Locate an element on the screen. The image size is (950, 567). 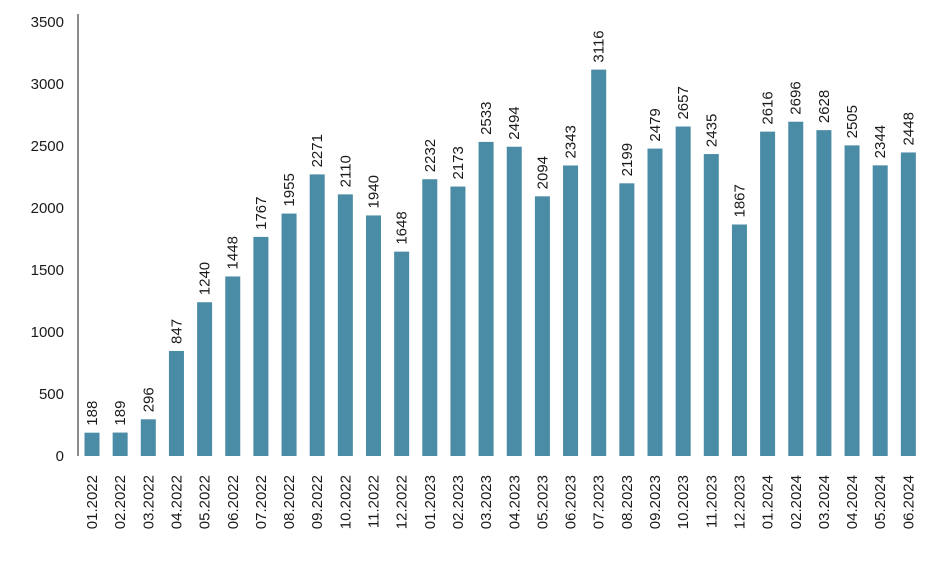
y-tick-label: 3500 is located at coordinates (47, 22).